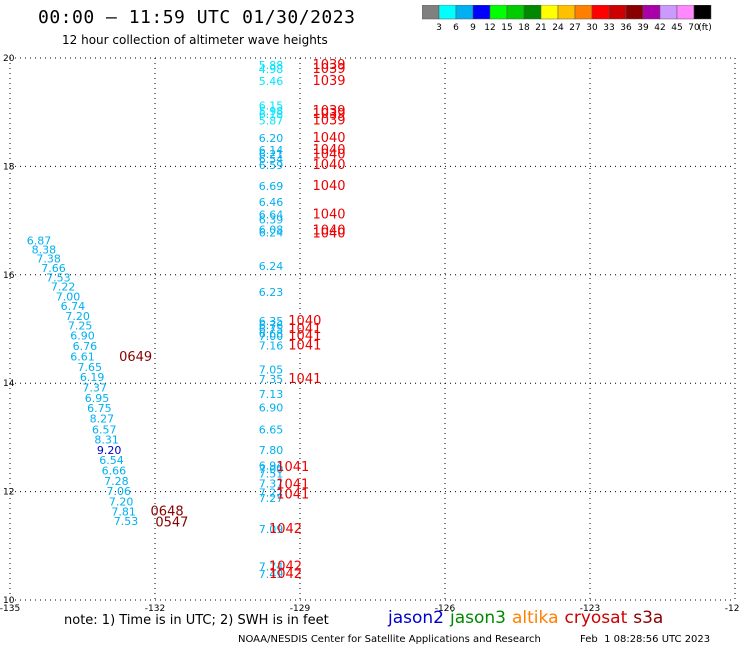  I want to click on data-label: 0547, so click(171, 522).